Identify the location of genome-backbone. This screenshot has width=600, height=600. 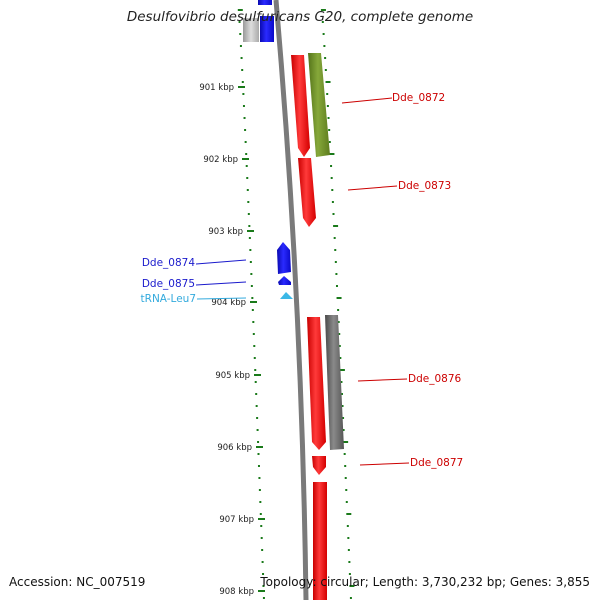
(291, 300).